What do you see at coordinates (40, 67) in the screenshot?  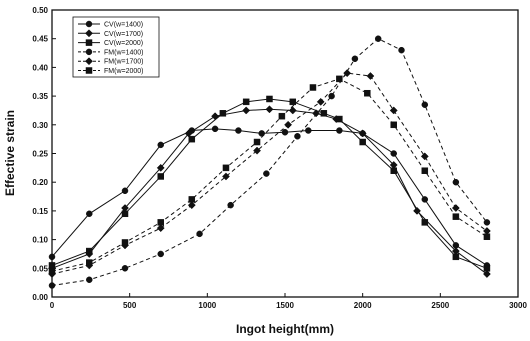 I see `y-tick-label: 0.40` at bounding box center [40, 67].